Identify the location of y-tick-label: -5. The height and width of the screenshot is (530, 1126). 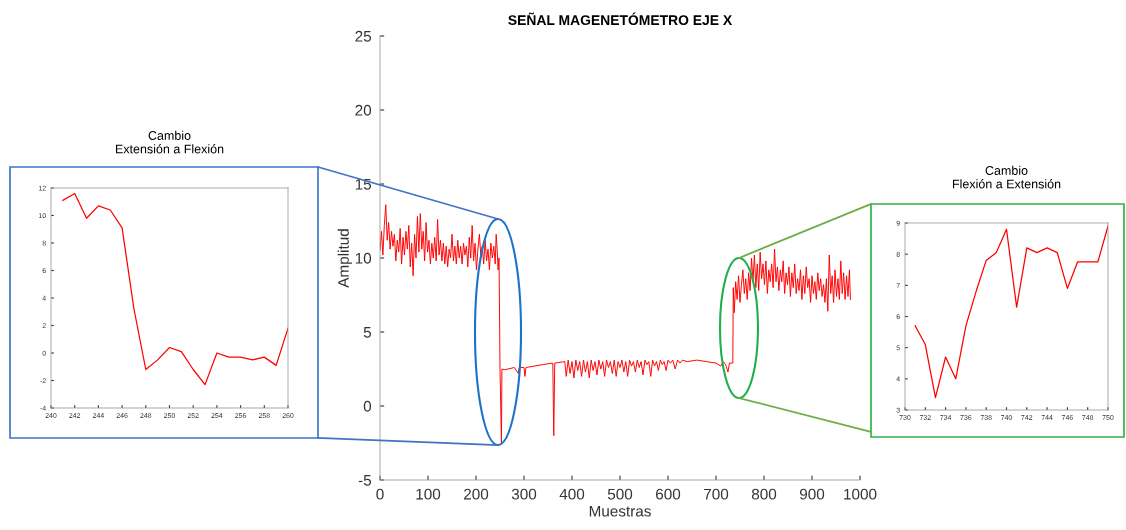
(365, 480).